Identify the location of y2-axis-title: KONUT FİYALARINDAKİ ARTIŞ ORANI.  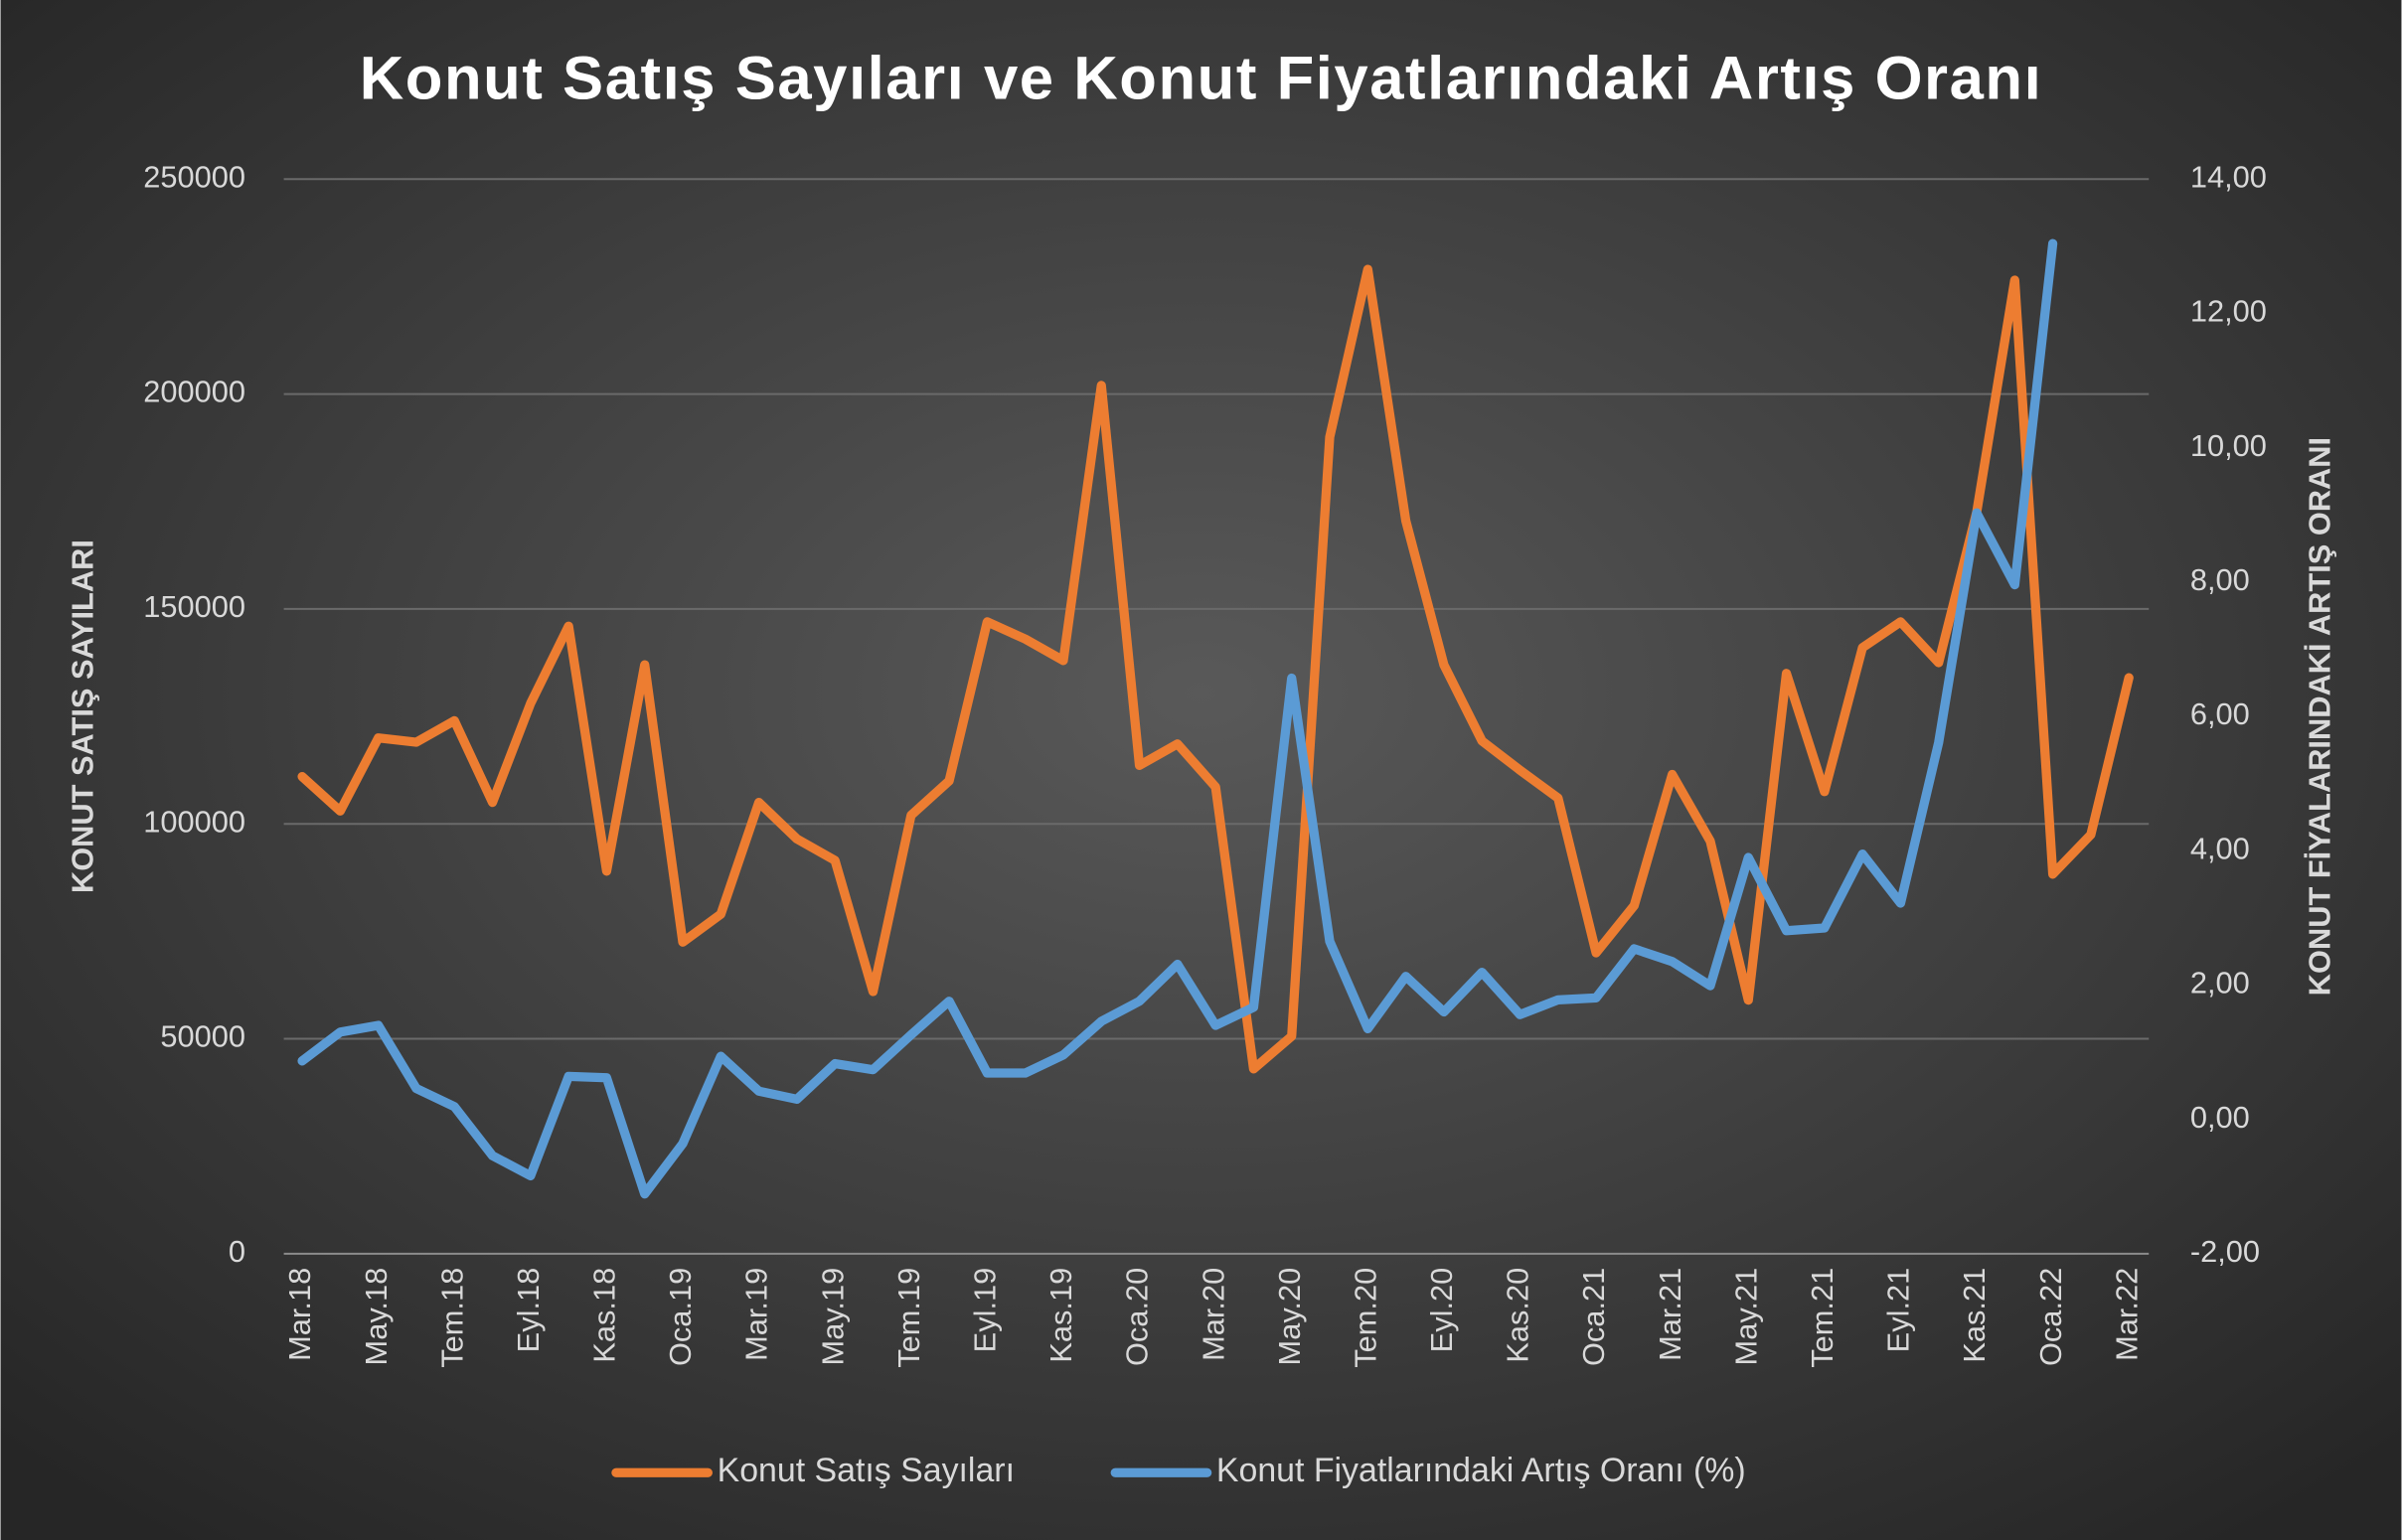
(2319, 716).